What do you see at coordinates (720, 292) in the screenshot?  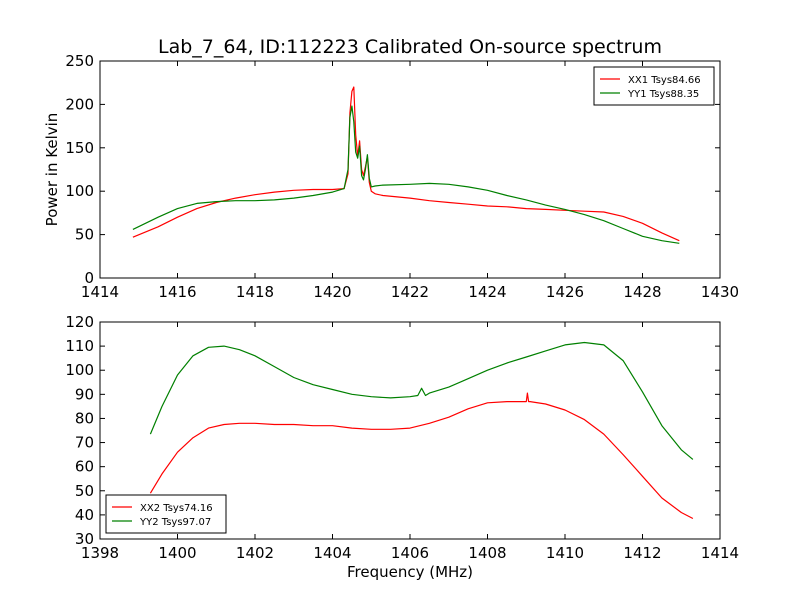 I see `x-tick-label: 1430` at bounding box center [720, 292].